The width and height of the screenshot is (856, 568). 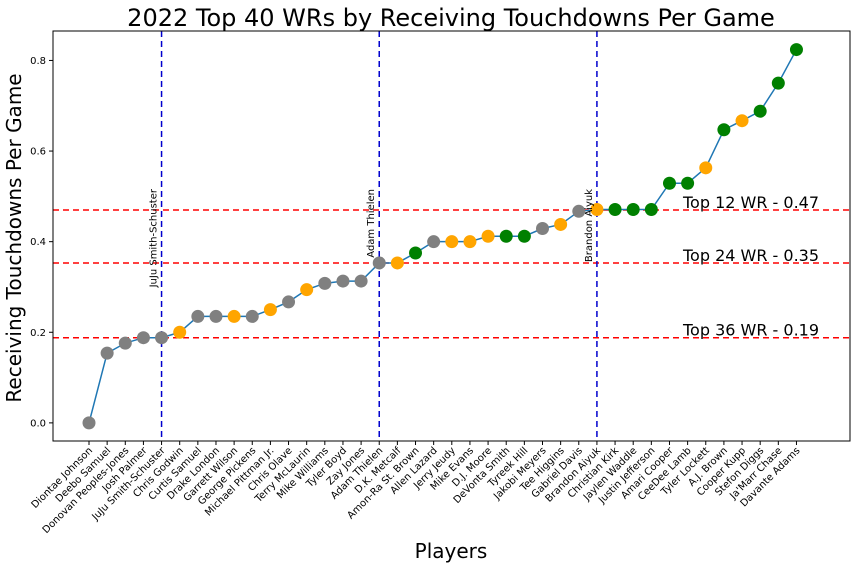 I want to click on threshold-label: Top 36 WR - 0.19, so click(x=750, y=330).